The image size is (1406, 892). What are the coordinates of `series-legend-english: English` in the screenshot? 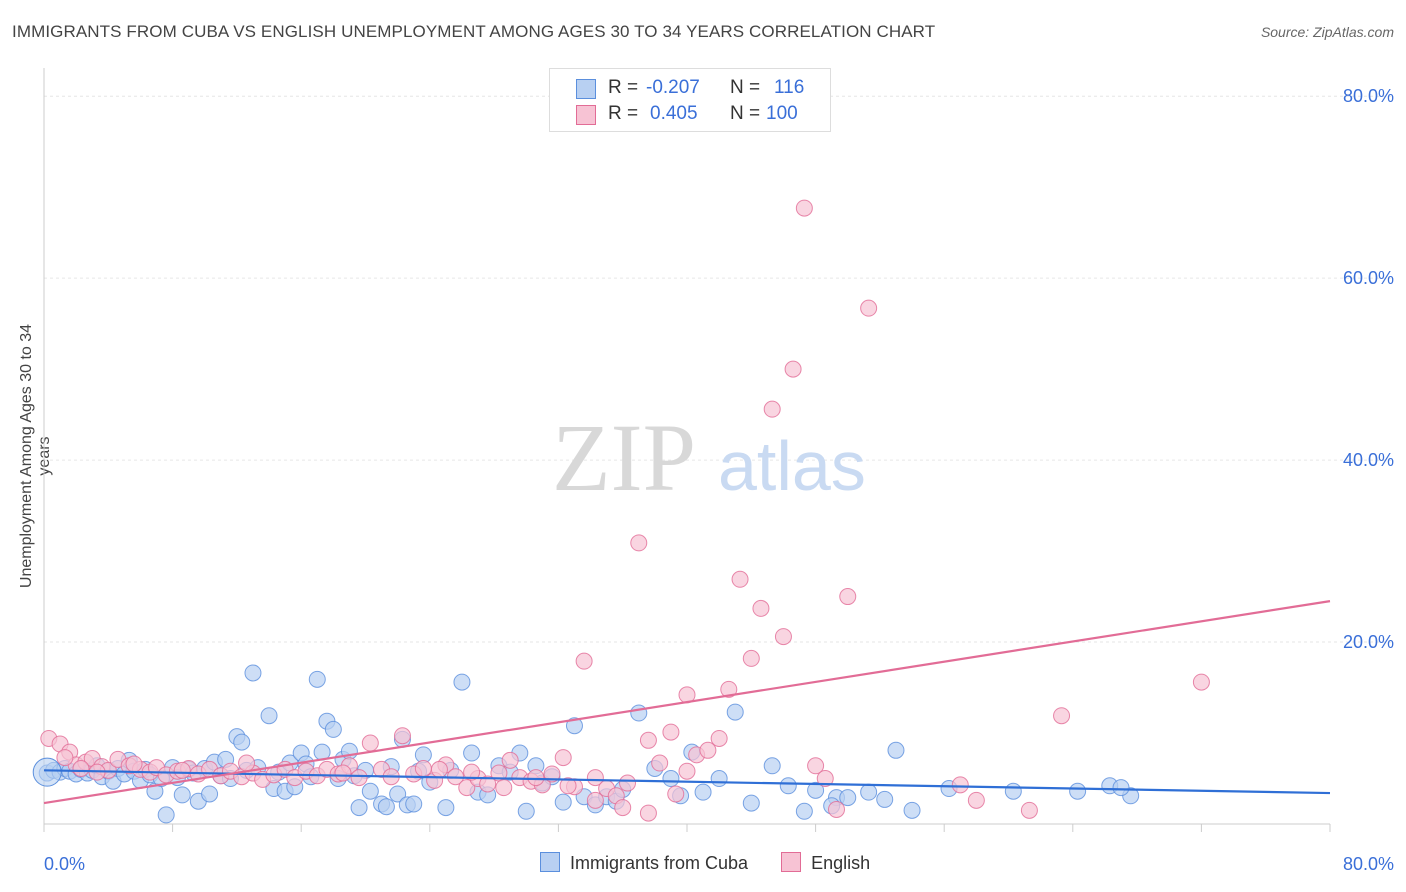 It's located at (825, 863).